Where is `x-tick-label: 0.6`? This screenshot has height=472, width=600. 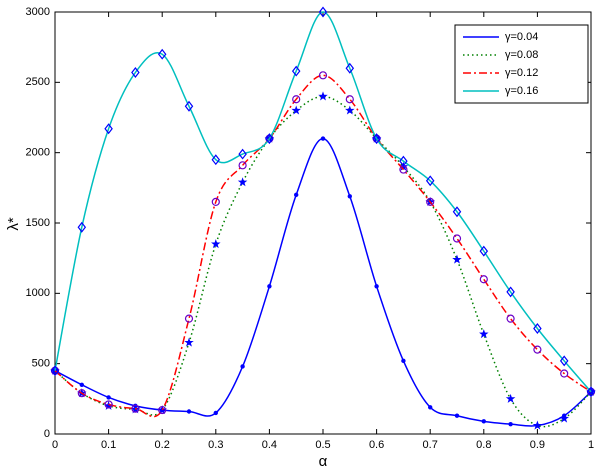 x-tick-label: 0.6 is located at coordinates (376, 445).